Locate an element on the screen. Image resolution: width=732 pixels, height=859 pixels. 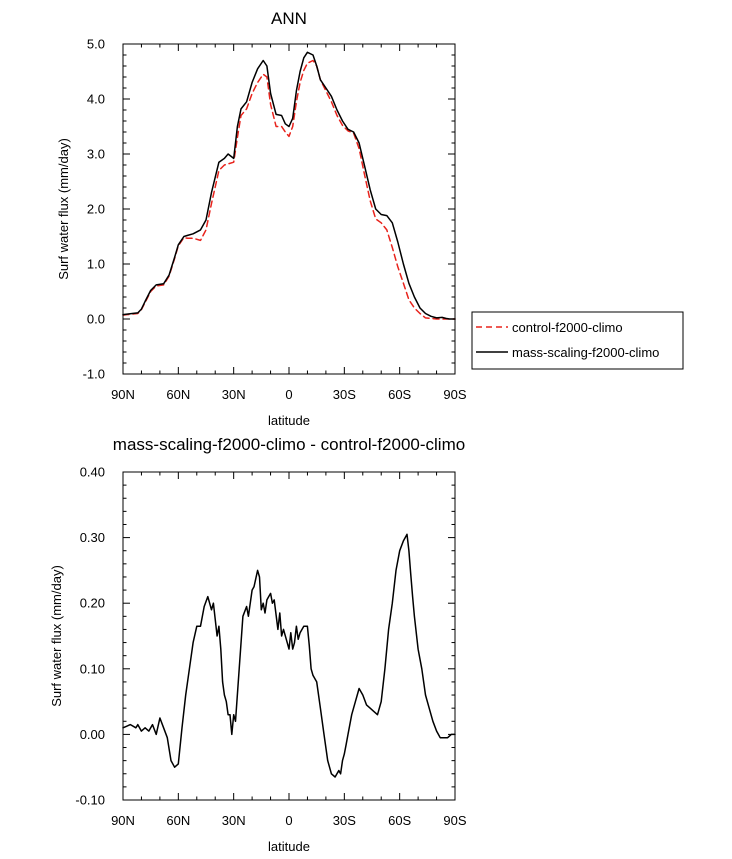
top-x-tick-label: 90N is located at coordinates (123, 394).